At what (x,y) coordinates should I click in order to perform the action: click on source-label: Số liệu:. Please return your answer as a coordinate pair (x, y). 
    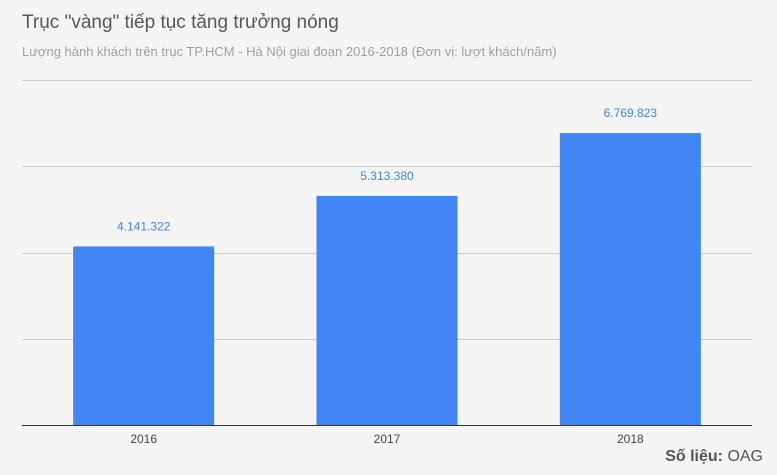
    Looking at the image, I should click on (694, 456).